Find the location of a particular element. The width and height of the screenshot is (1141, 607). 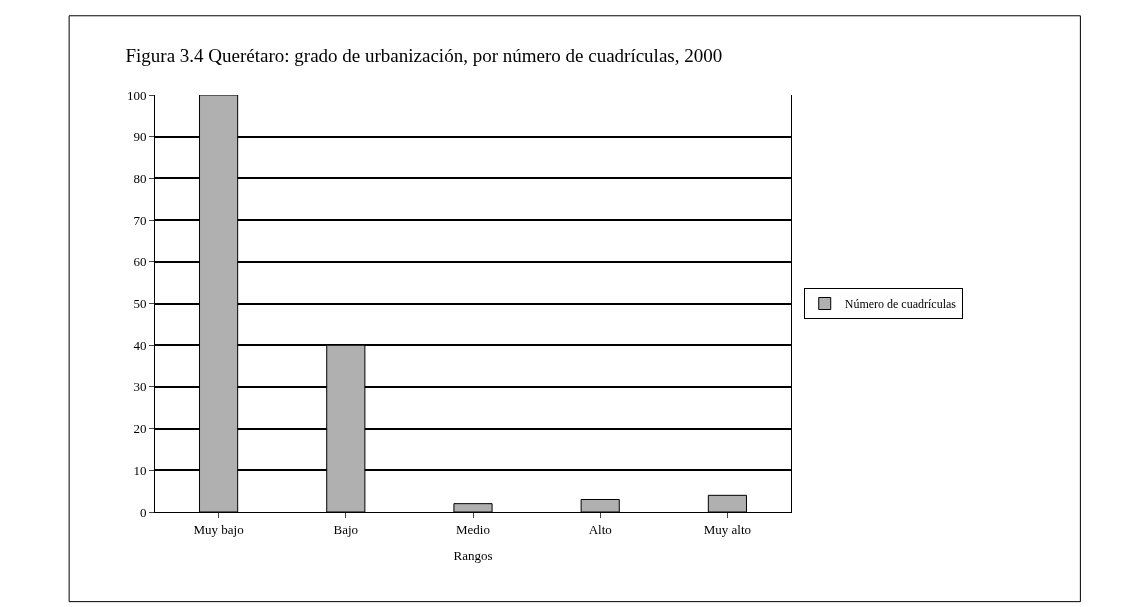

y-tick-label: 60 is located at coordinates (140, 262).